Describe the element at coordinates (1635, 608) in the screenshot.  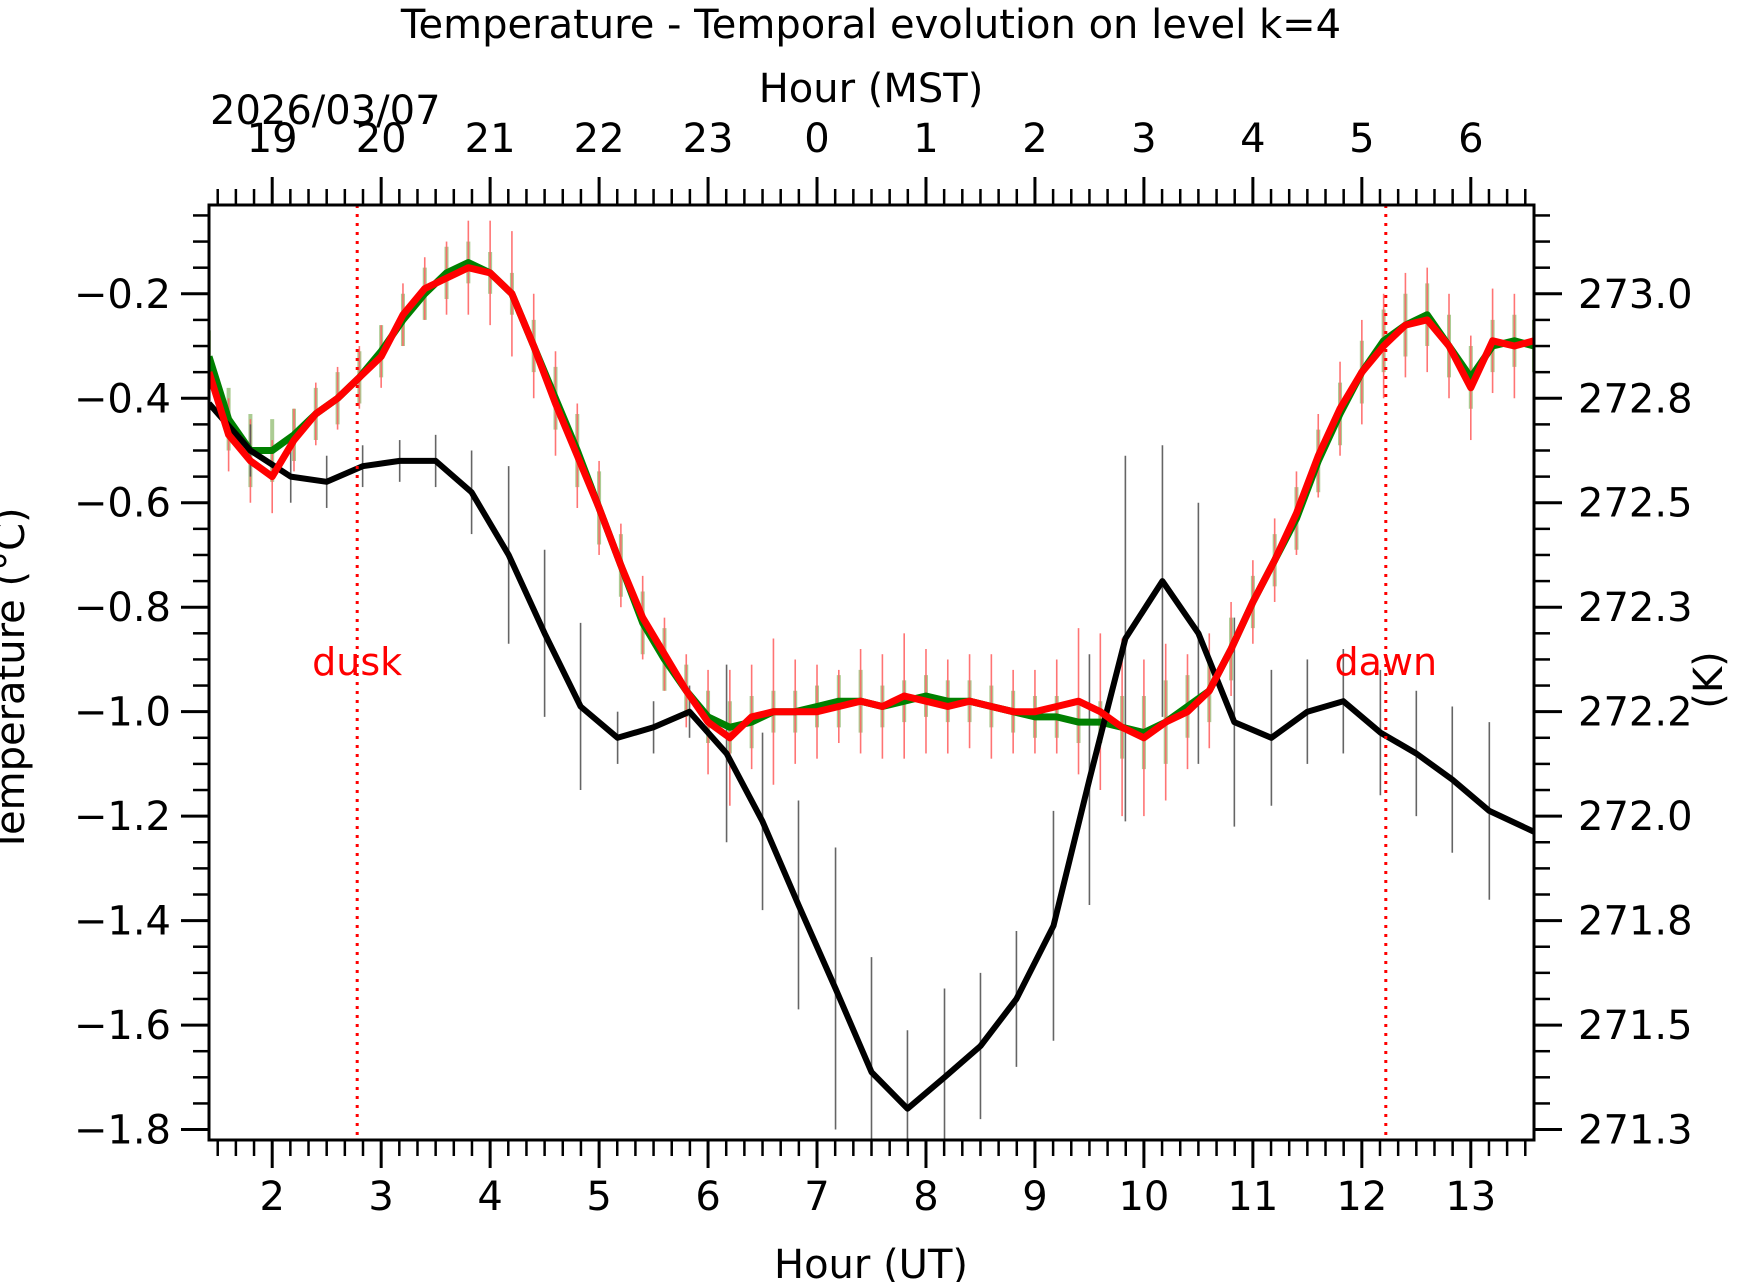
I see `y2-tick-label: 272.3` at that location.